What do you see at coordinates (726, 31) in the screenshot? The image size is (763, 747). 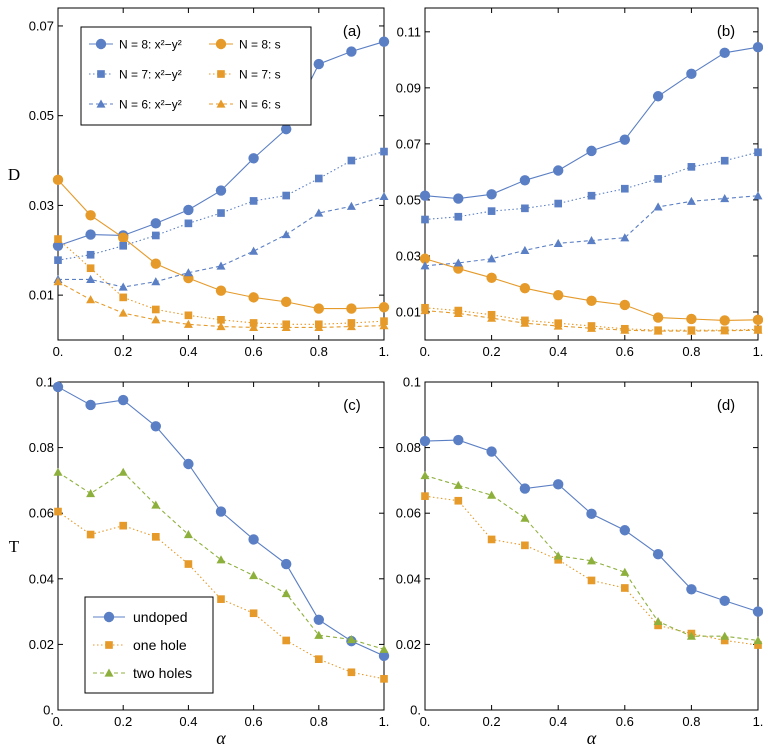 I see `panel-label: (b)` at bounding box center [726, 31].